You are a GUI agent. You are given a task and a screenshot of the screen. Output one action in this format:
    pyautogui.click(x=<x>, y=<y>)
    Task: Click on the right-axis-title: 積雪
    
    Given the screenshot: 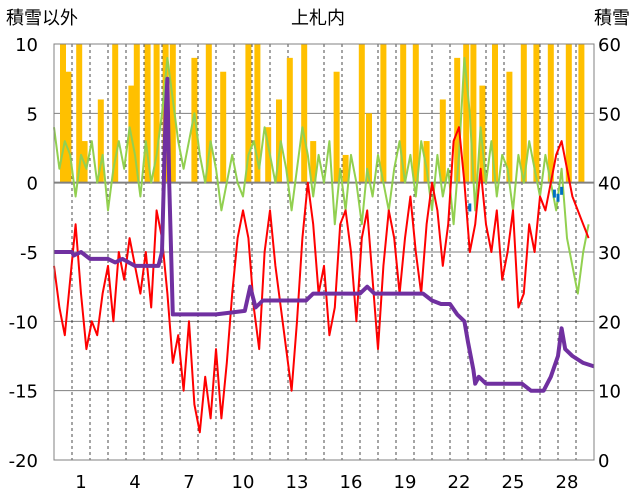 What is the action you would take?
    pyautogui.click(x=612, y=18)
    